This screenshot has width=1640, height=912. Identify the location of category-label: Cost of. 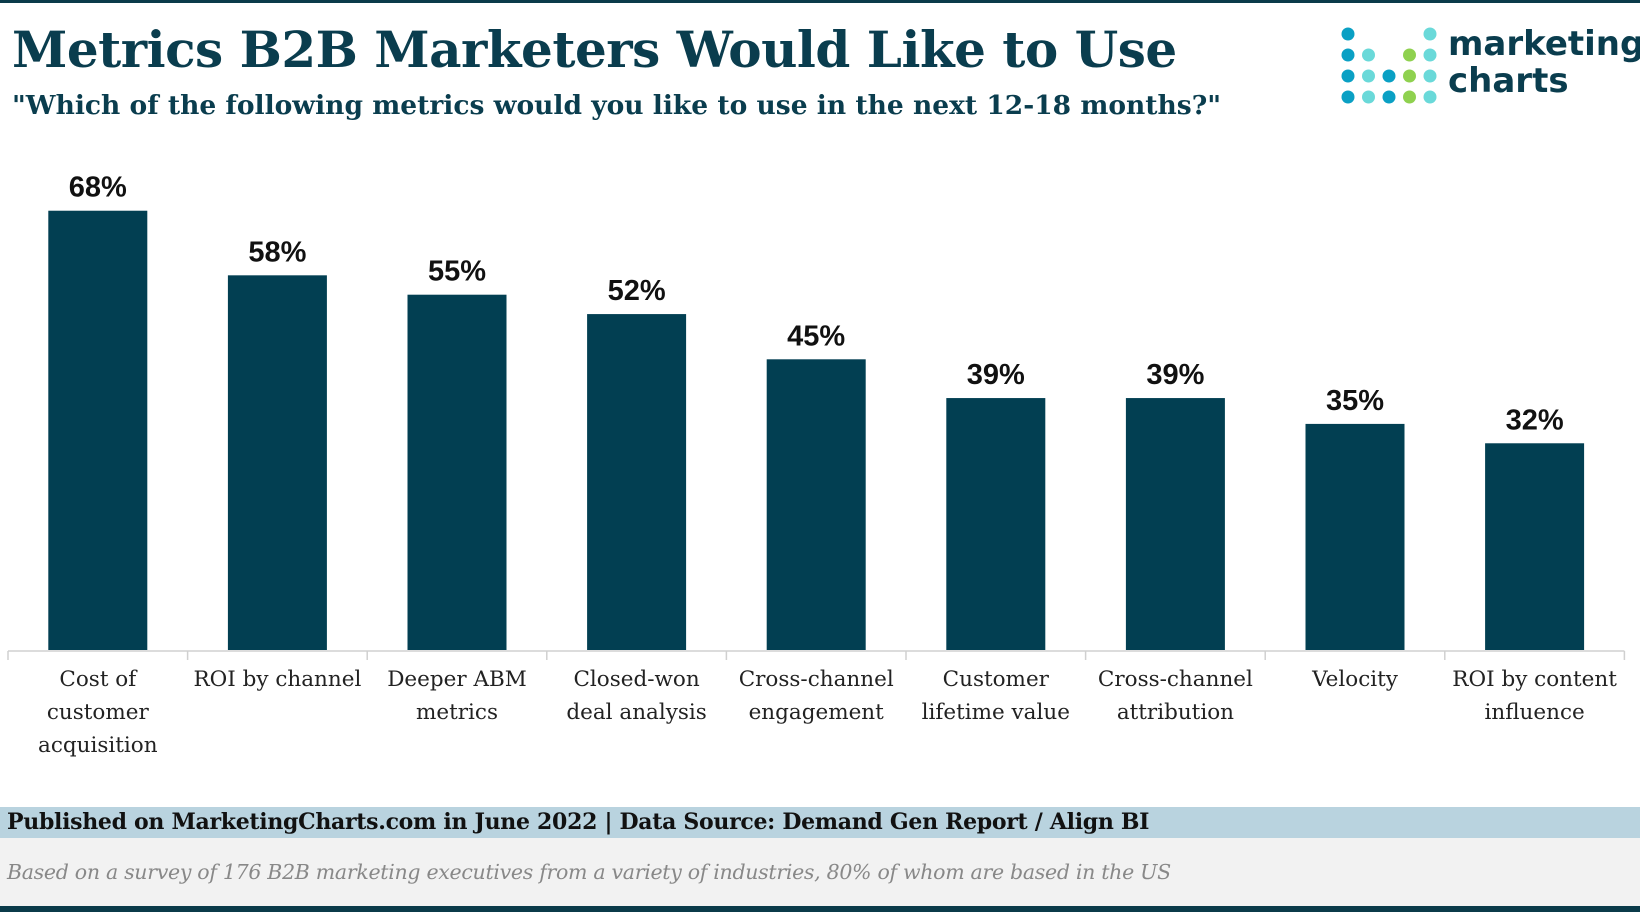
(98, 679).